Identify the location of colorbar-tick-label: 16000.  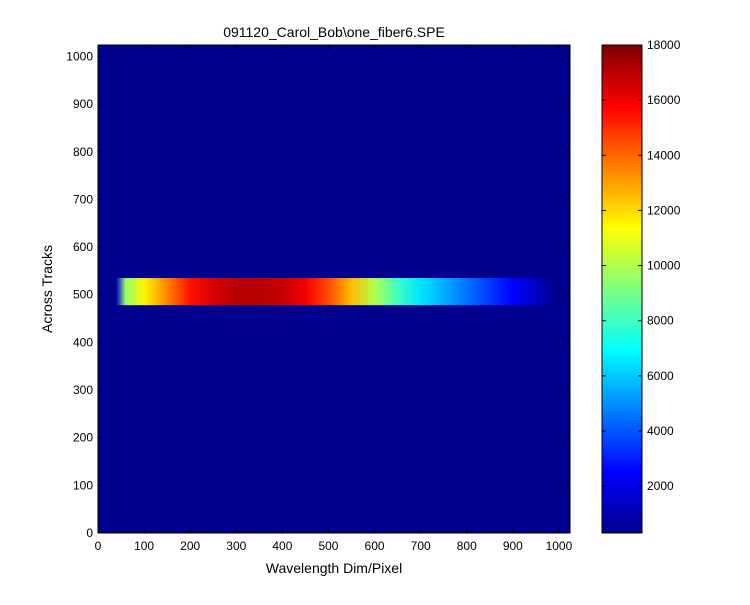
(664, 100).